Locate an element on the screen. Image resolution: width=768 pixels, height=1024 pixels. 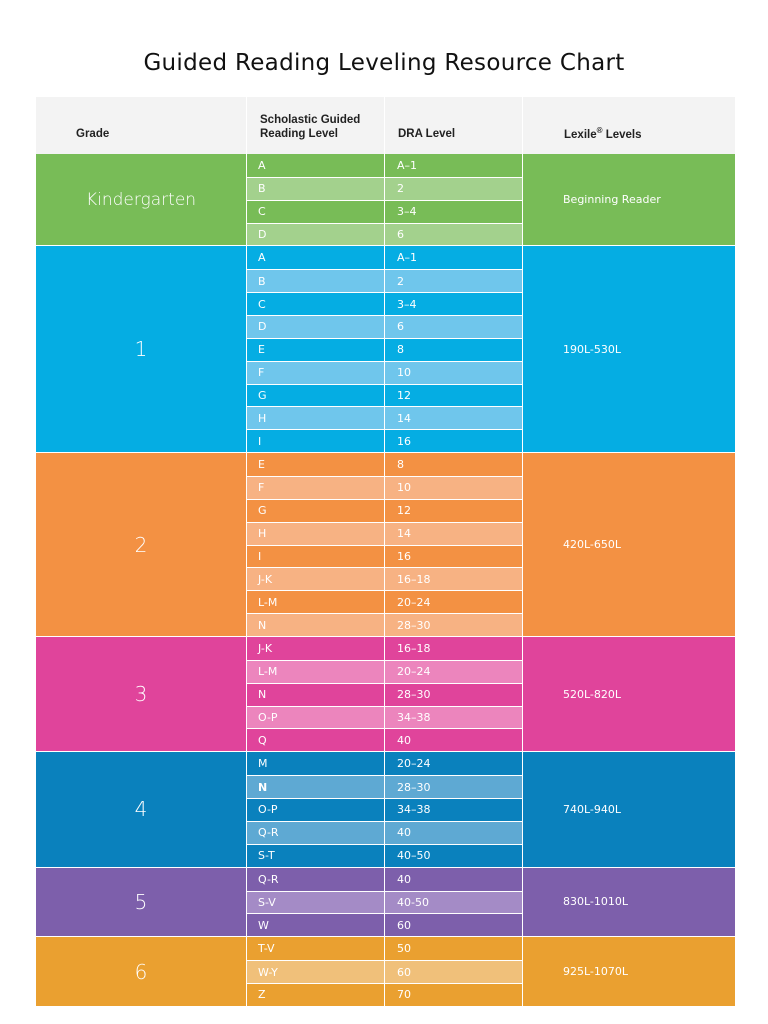
grade-label: 2 is located at coordinates (141, 545).